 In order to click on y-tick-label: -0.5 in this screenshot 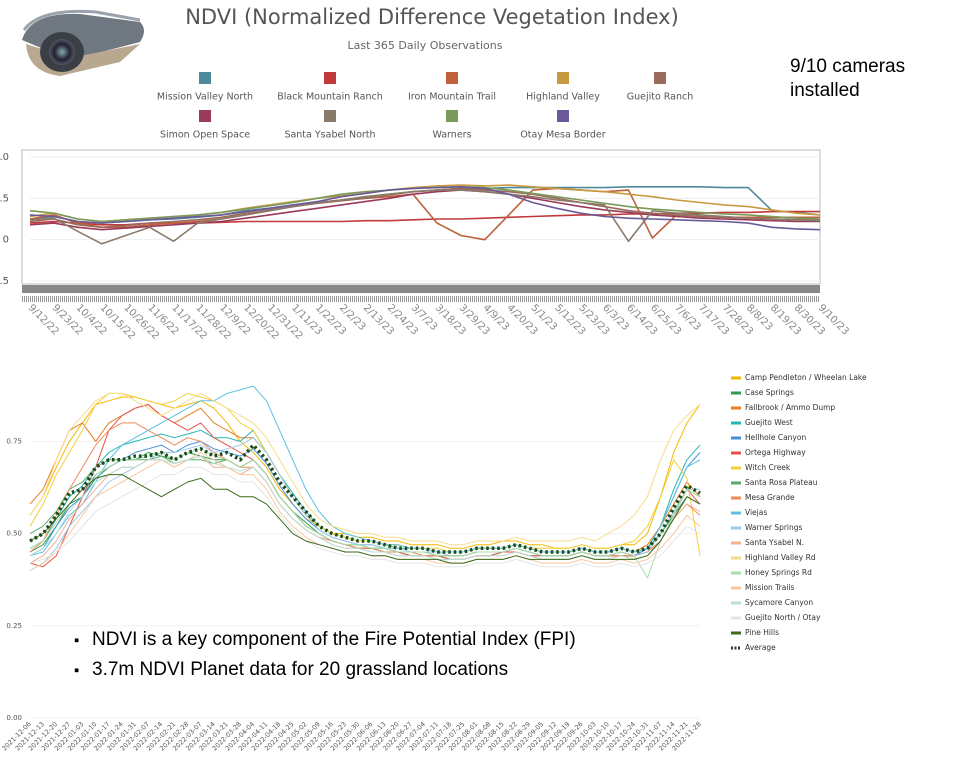, I will do `click(4, 281)`.